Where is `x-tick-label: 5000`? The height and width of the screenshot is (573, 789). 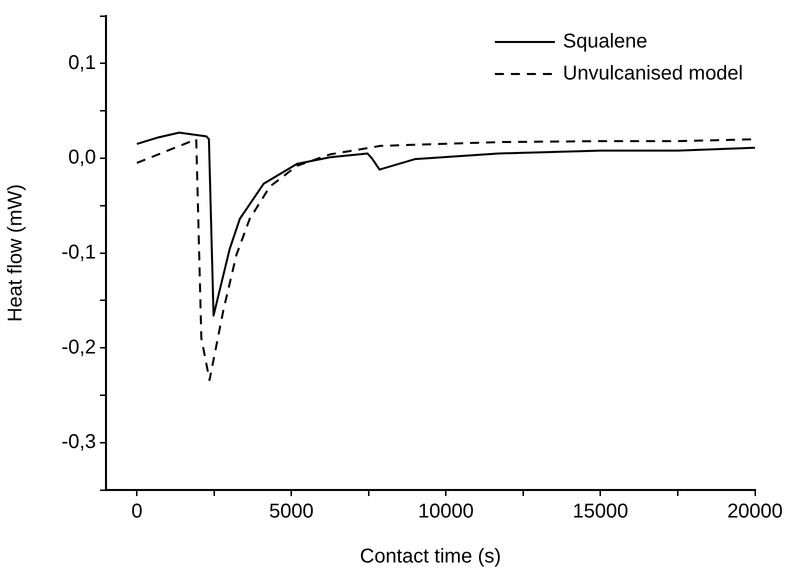 x-tick-label: 5000 is located at coordinates (291, 511).